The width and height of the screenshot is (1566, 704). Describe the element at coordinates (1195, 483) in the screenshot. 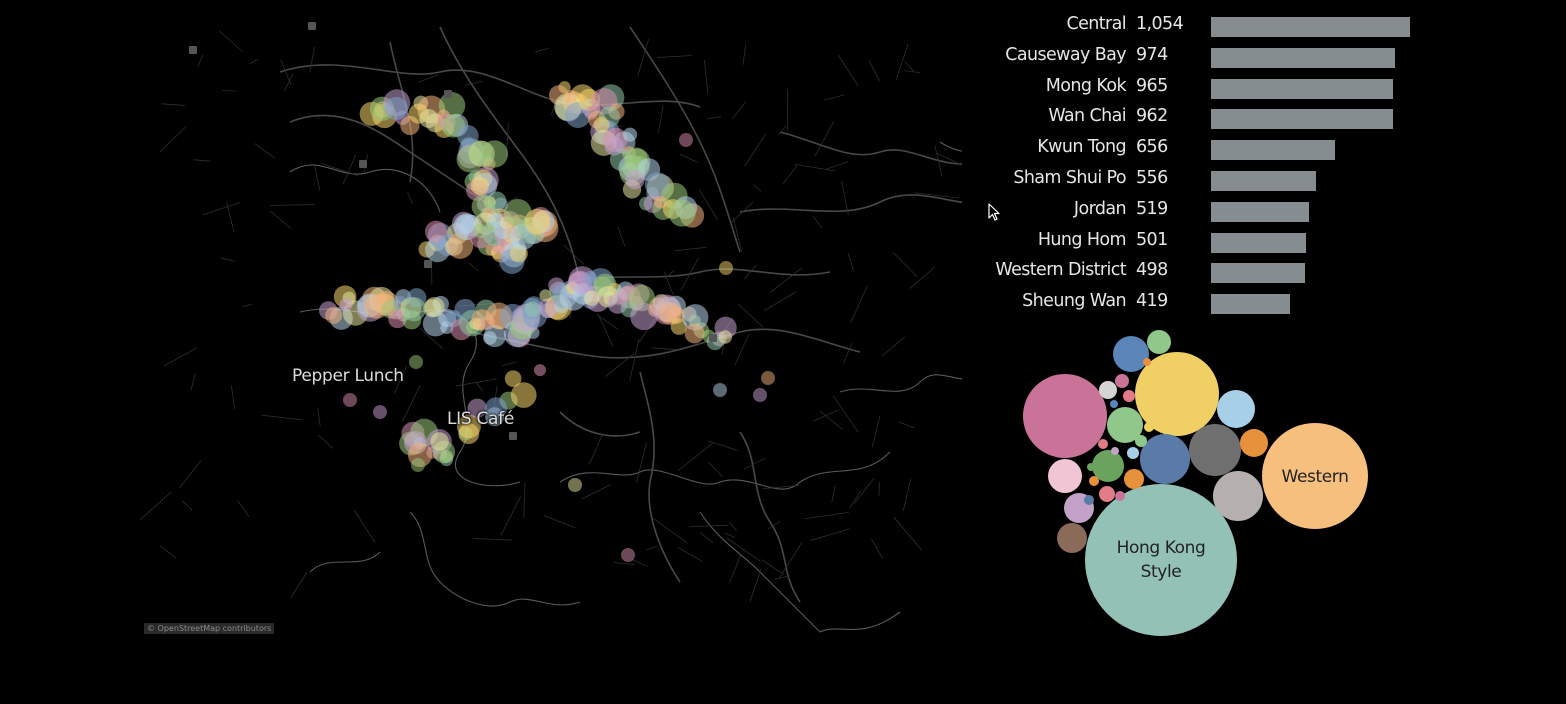

I see `bubble-canvas: Hong Kong Style Western` at that location.